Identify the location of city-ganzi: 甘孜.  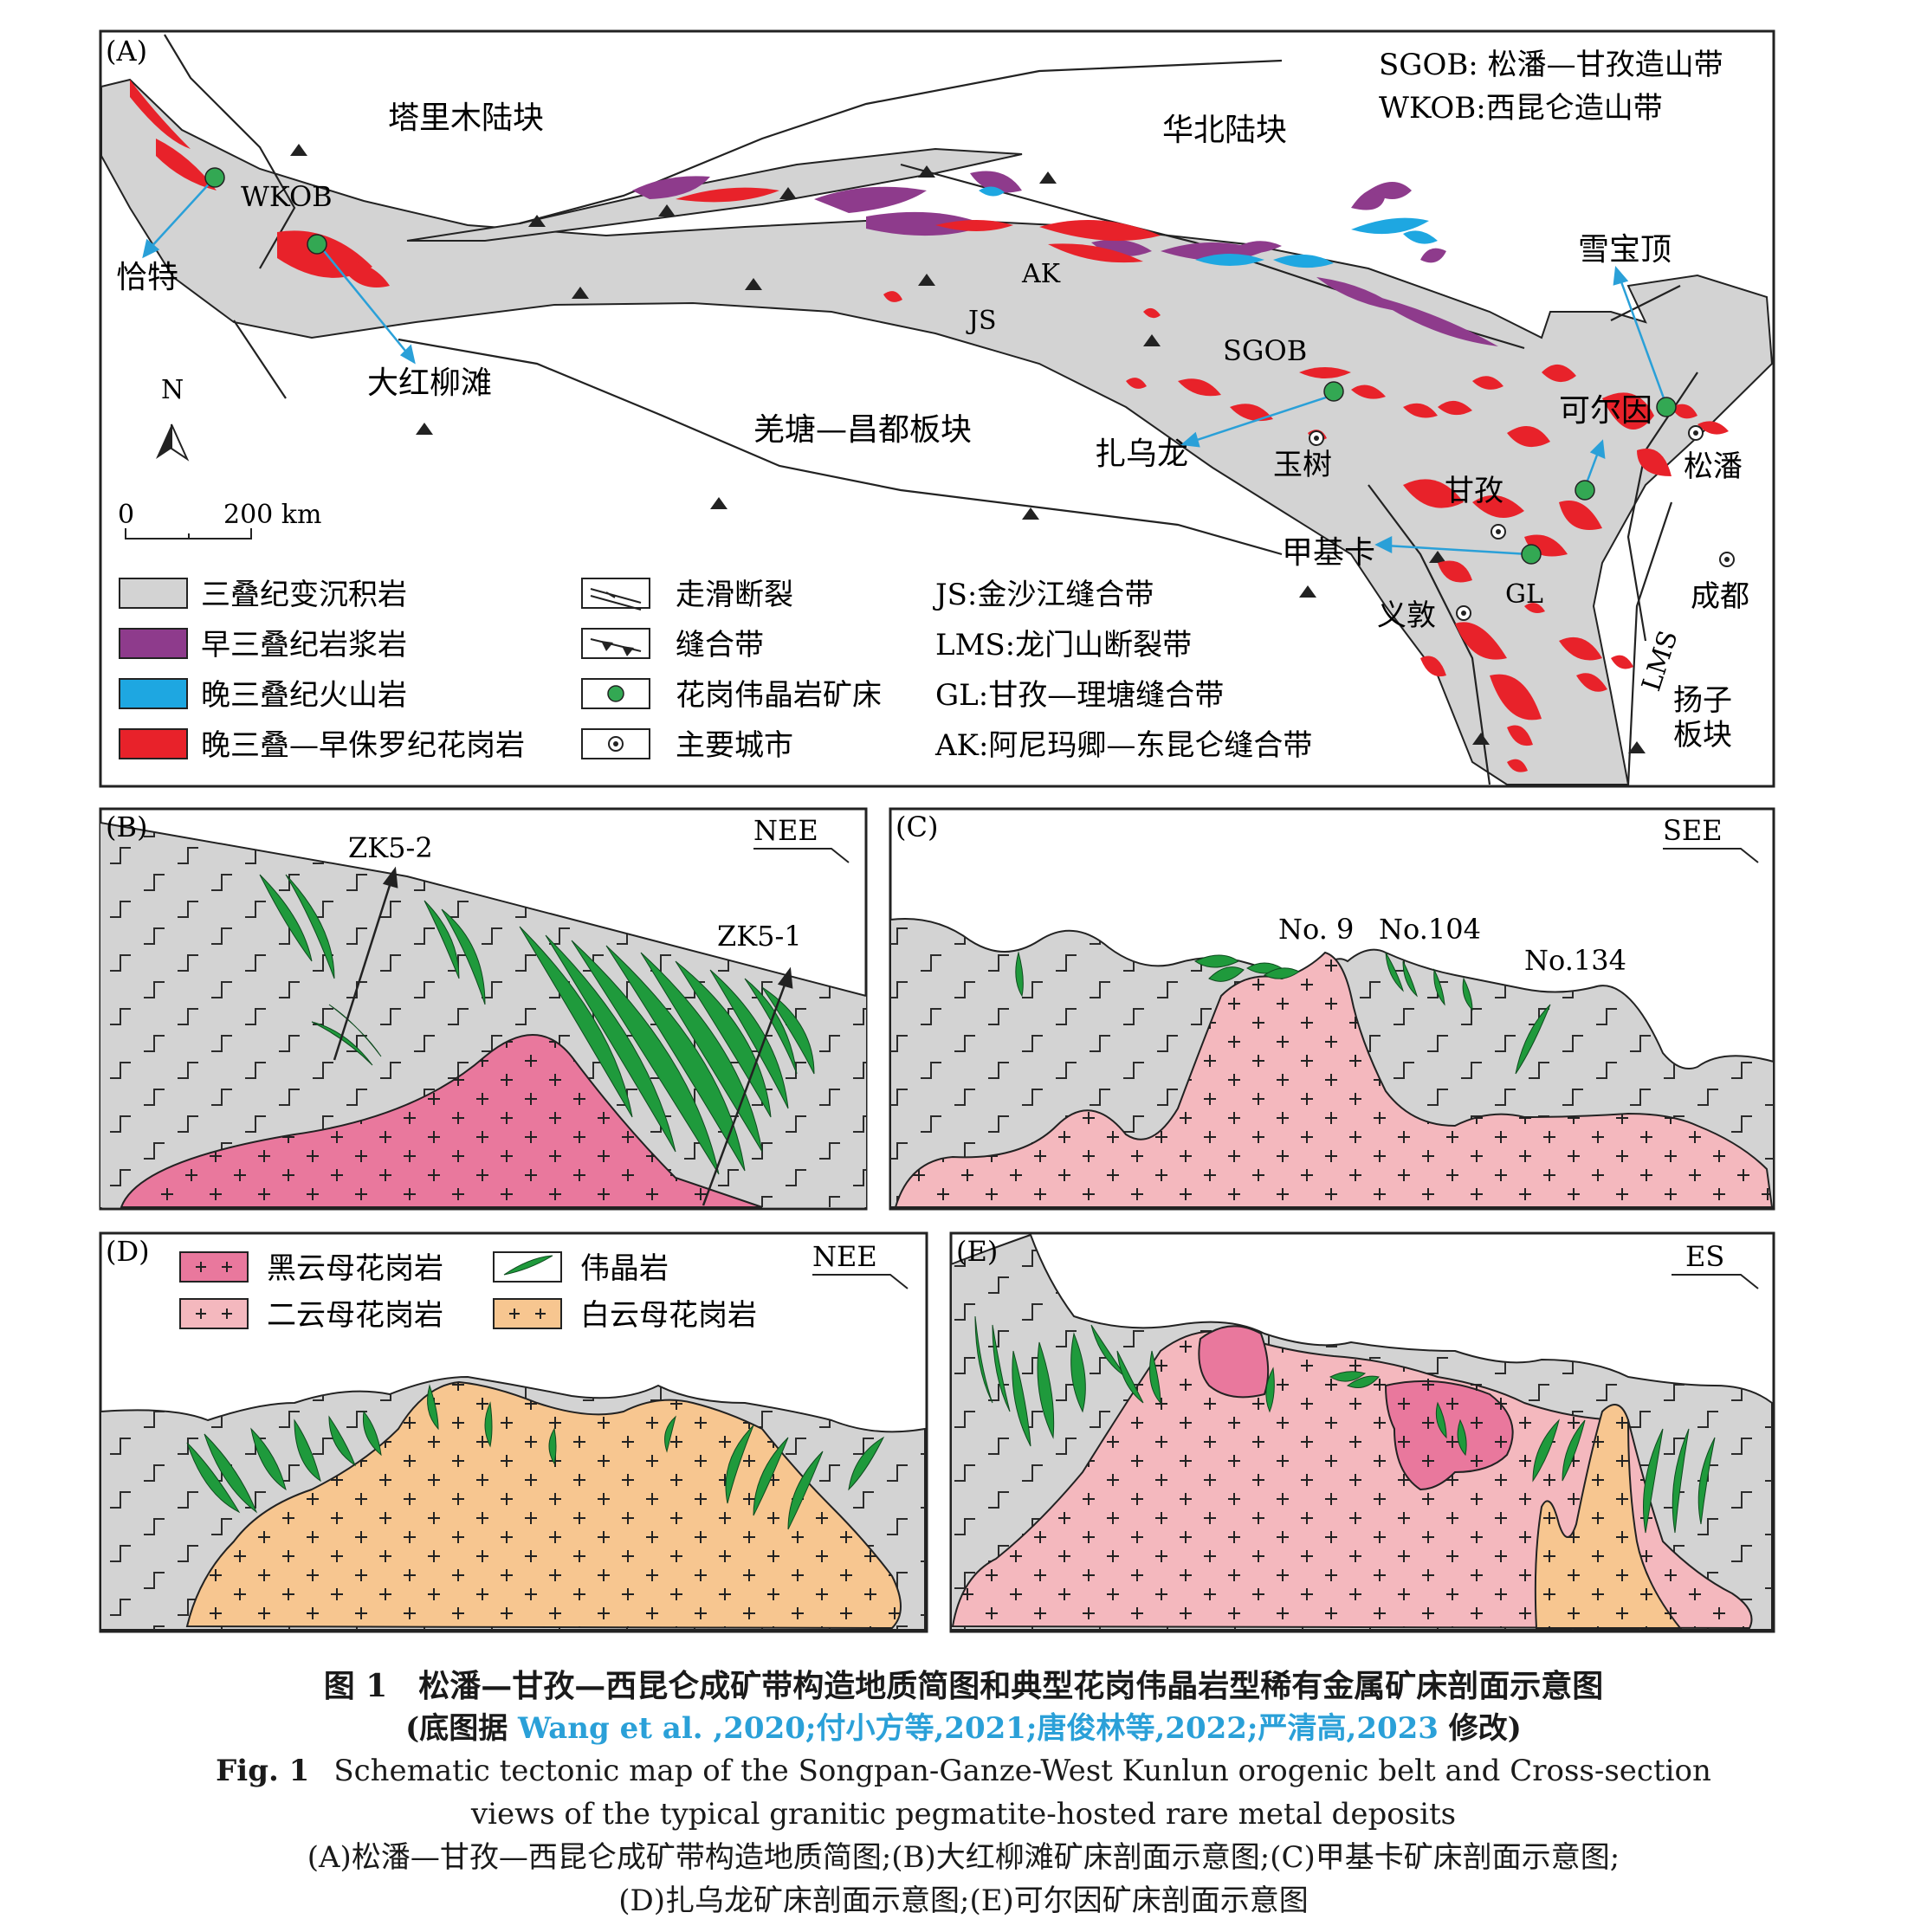
(1474, 491).